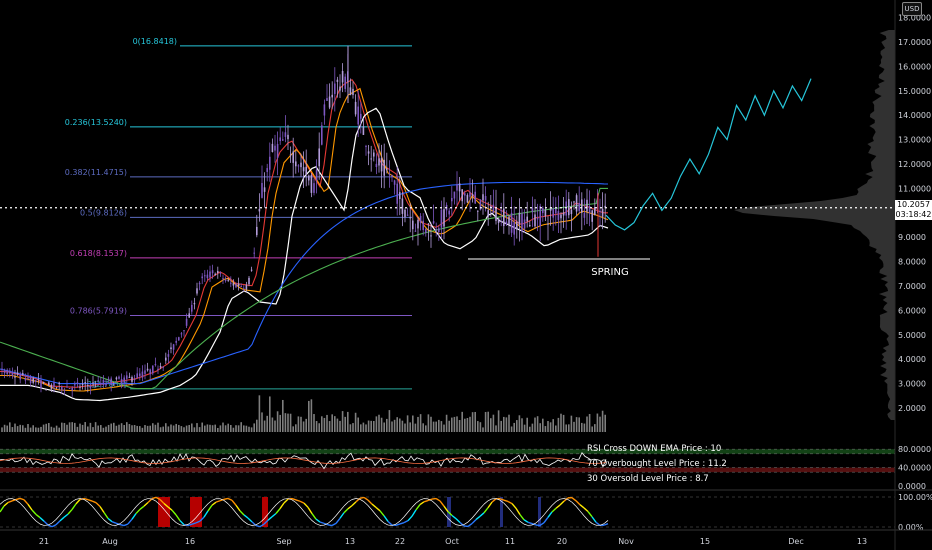 Image resolution: width=932 pixels, height=550 pixels. Describe the element at coordinates (610, 272) in the screenshot. I see `spring-label: SPRING` at that location.